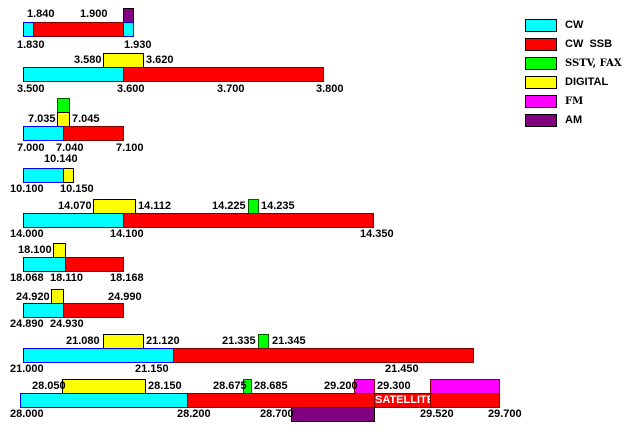 The width and height of the screenshot is (624, 439). I want to click on band-17-cw, so click(44, 264).